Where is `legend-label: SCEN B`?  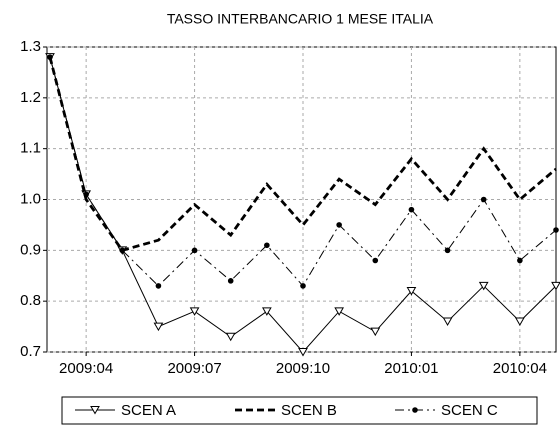 legend-label: SCEN B is located at coordinates (309, 410).